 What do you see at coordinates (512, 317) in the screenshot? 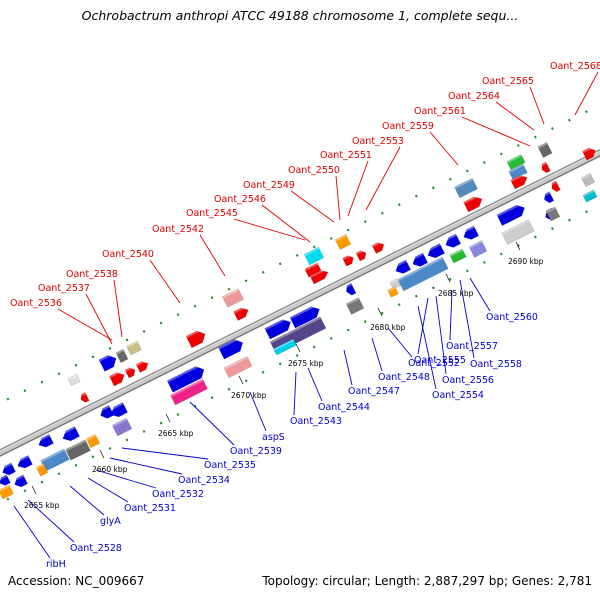
I see `gene-label-bottom: Oant_2560` at bounding box center [512, 317].